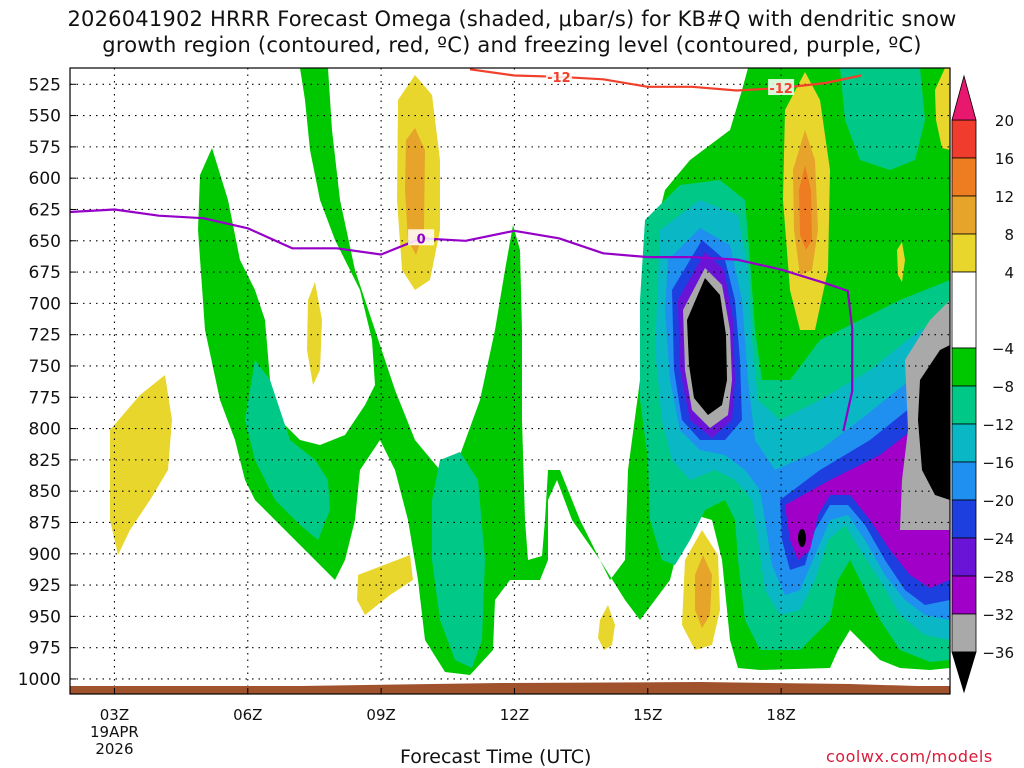 The image size is (1024, 768). What do you see at coordinates (964, 672) in the screenshot?
I see `colorbar-bottom-arrow` at bounding box center [964, 672].